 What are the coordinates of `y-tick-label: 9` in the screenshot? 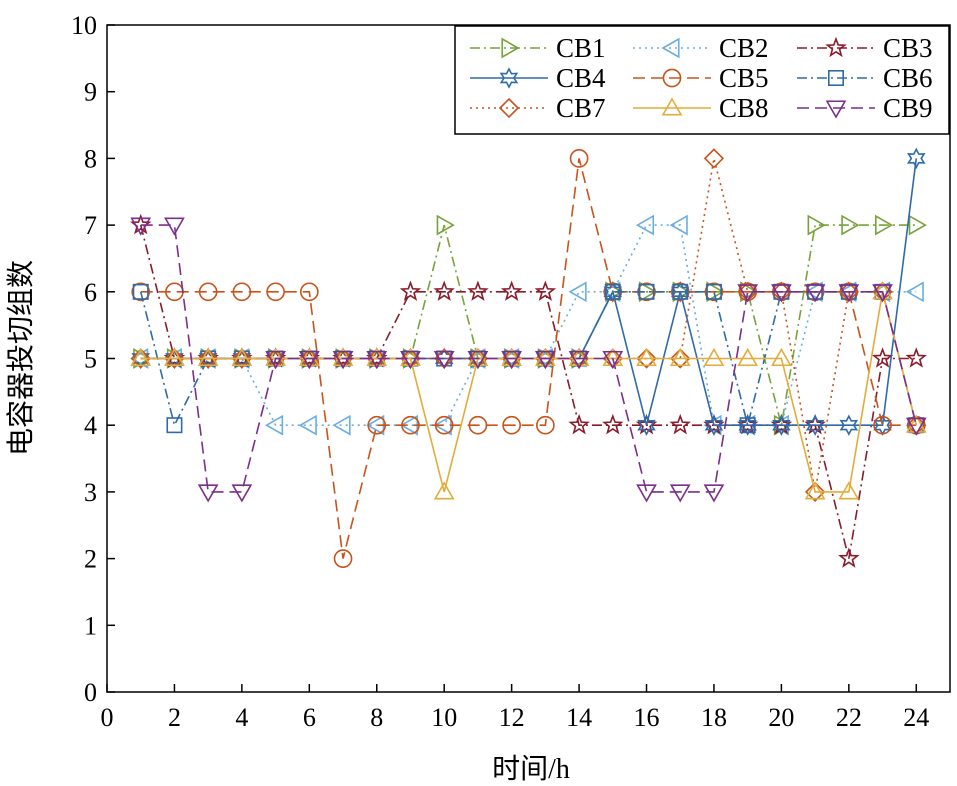 It's located at (90, 92).